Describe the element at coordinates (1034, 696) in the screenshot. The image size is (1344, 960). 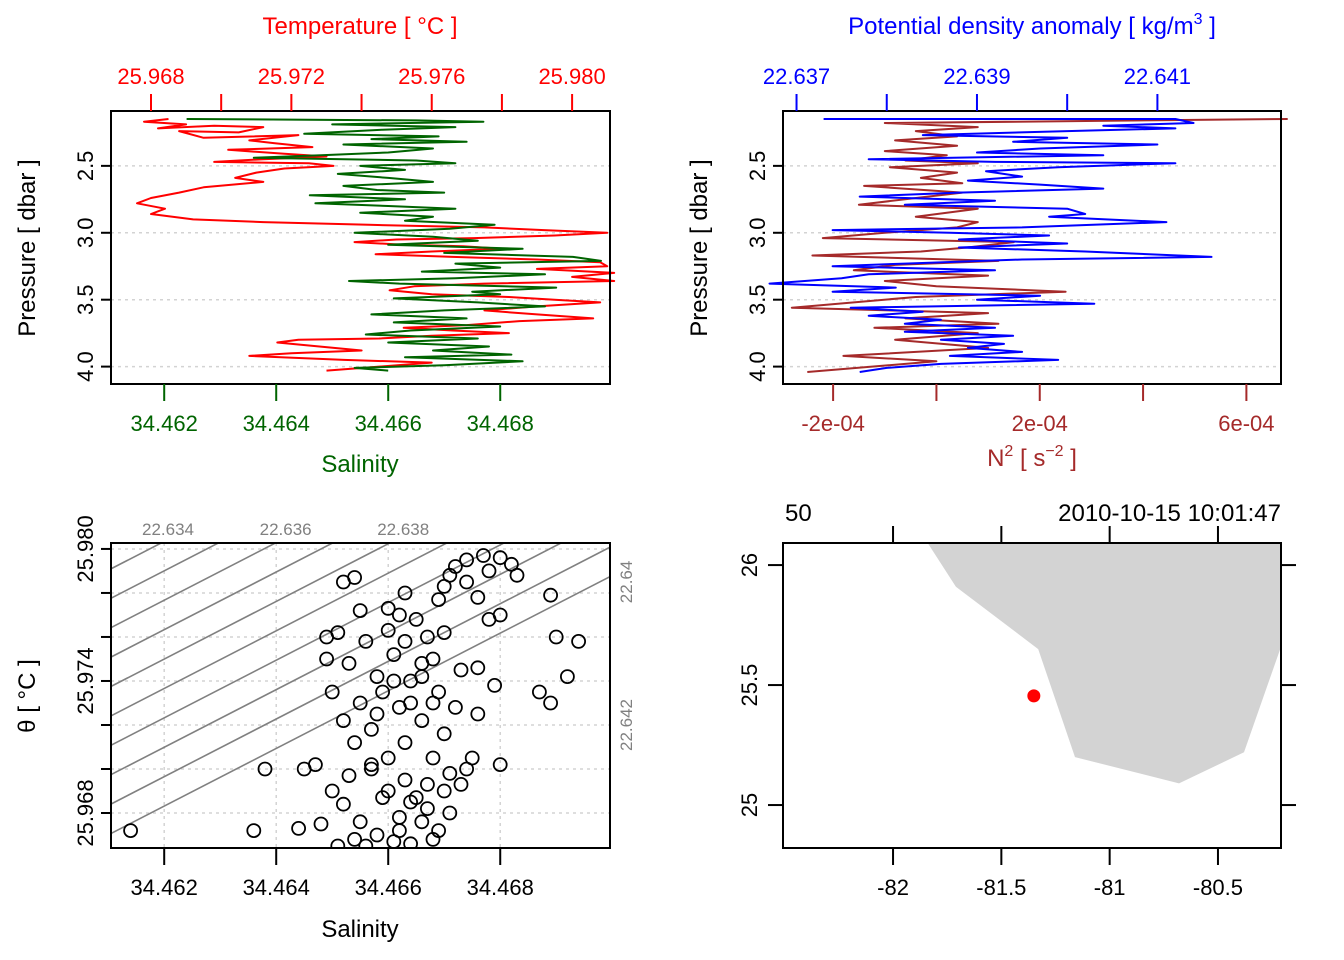
I see `station-points` at that location.